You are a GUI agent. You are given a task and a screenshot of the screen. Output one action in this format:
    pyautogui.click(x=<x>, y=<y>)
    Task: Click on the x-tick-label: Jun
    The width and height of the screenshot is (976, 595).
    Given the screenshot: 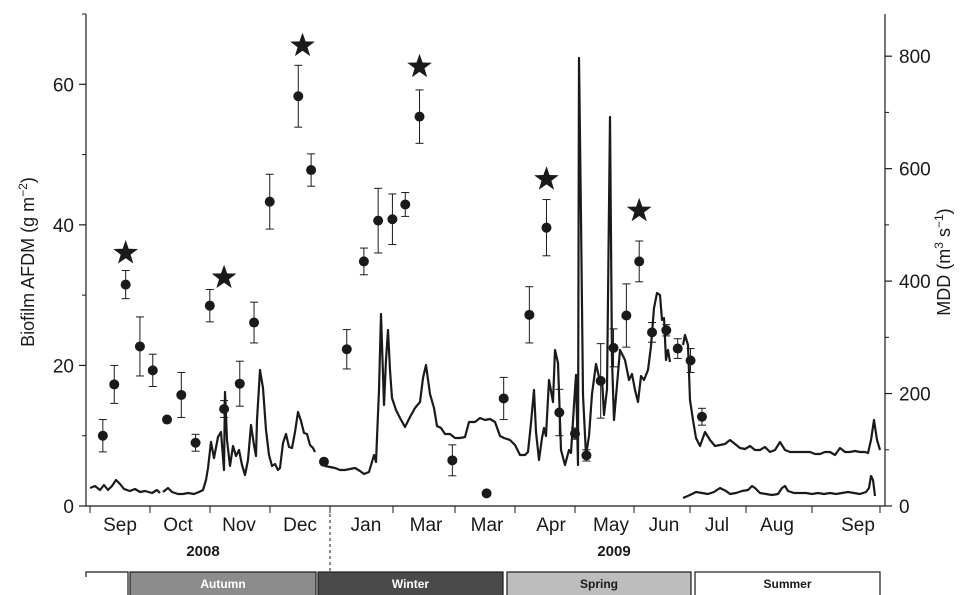 What is the action you would take?
    pyautogui.click(x=664, y=525)
    